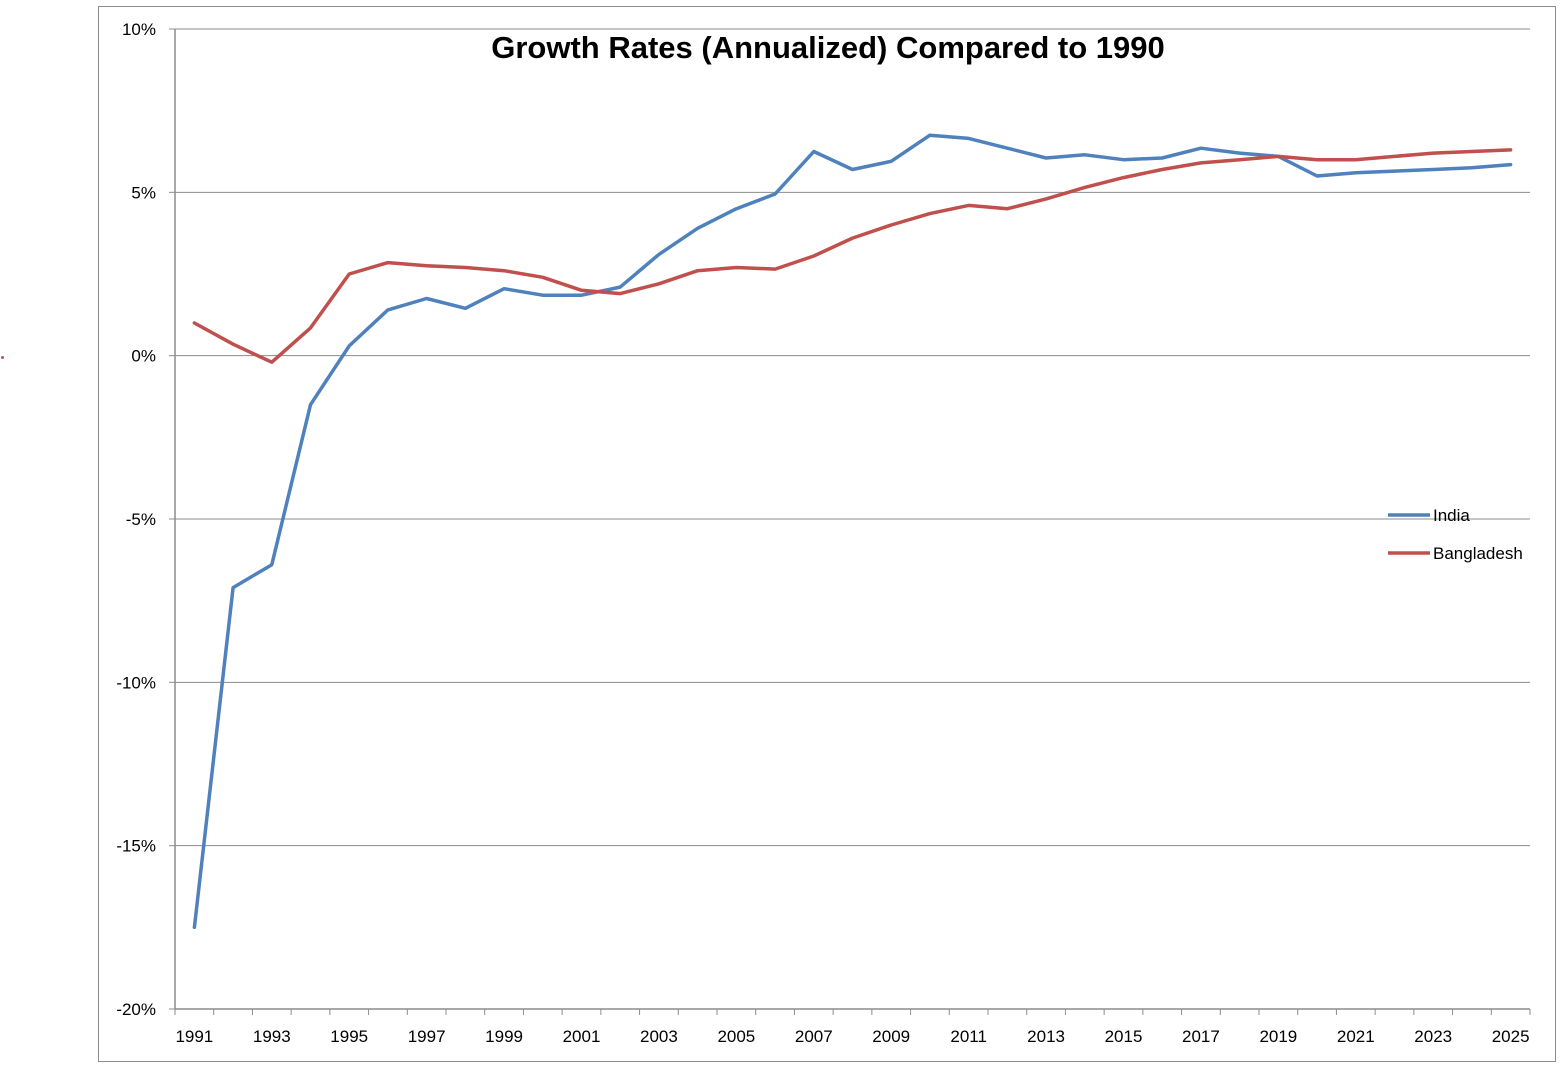 The width and height of the screenshot is (1560, 1071). I want to click on x-tick-label: 2005, so click(736, 1036).